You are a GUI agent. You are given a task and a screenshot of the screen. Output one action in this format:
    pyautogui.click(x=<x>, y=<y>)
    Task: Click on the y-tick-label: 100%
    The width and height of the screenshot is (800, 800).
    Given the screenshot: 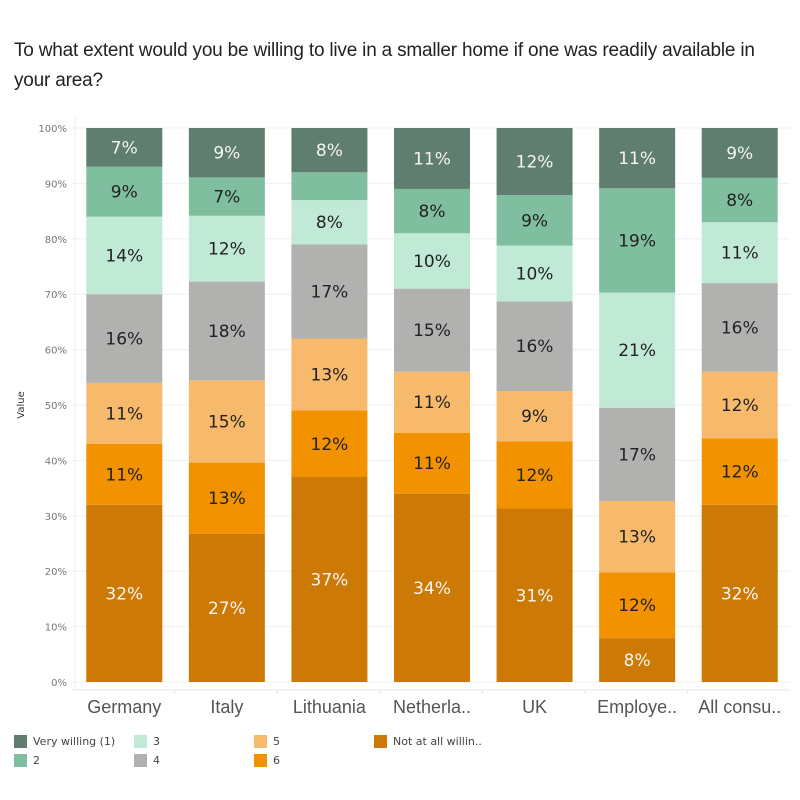 What is the action you would take?
    pyautogui.click(x=52, y=129)
    